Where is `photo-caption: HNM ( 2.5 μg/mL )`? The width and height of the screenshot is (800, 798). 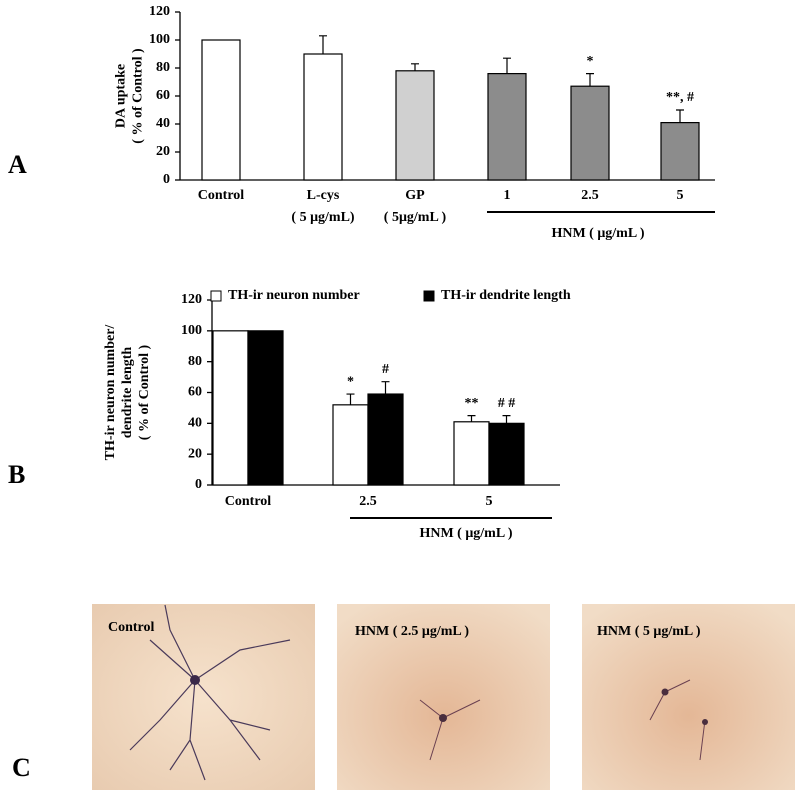 photo-caption: HNM ( 2.5 μg/mL ) is located at coordinates (412, 631).